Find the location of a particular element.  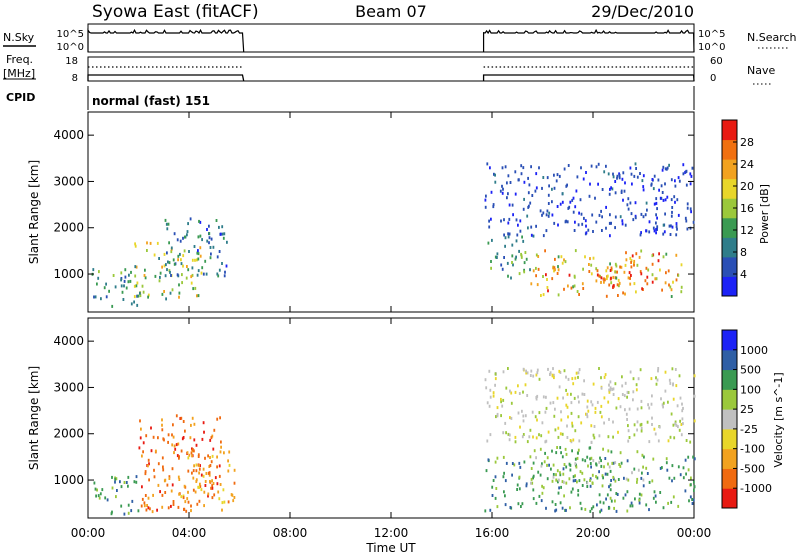

xtick-label: 04:00 is located at coordinates (189, 533).